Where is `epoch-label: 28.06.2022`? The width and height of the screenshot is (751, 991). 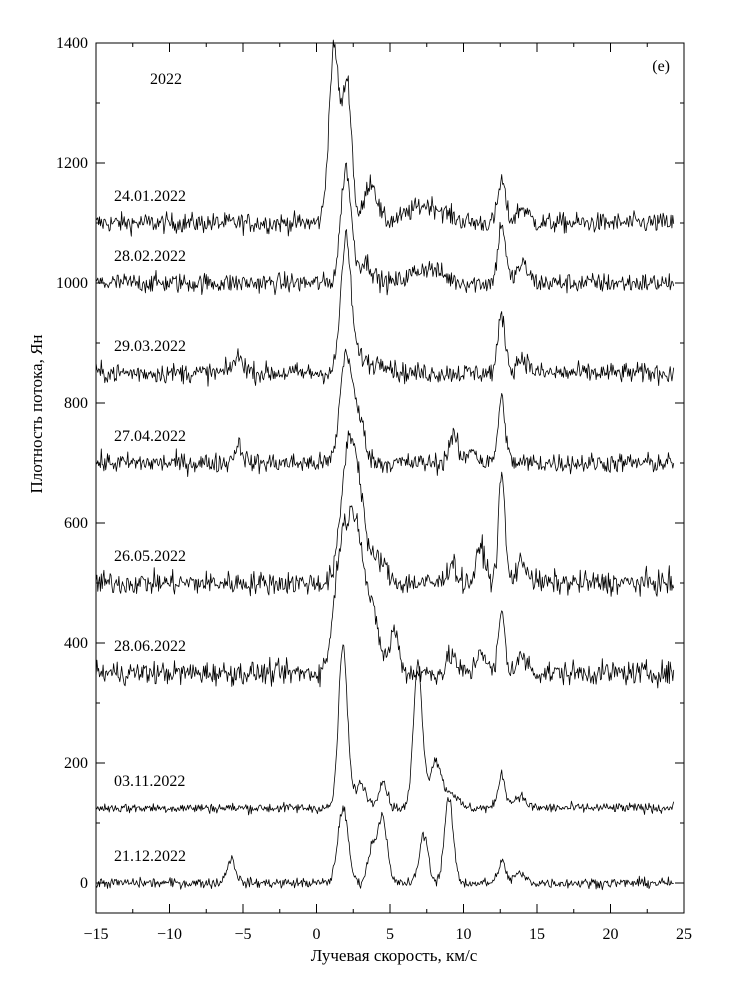 epoch-label: 28.06.2022 is located at coordinates (150, 646).